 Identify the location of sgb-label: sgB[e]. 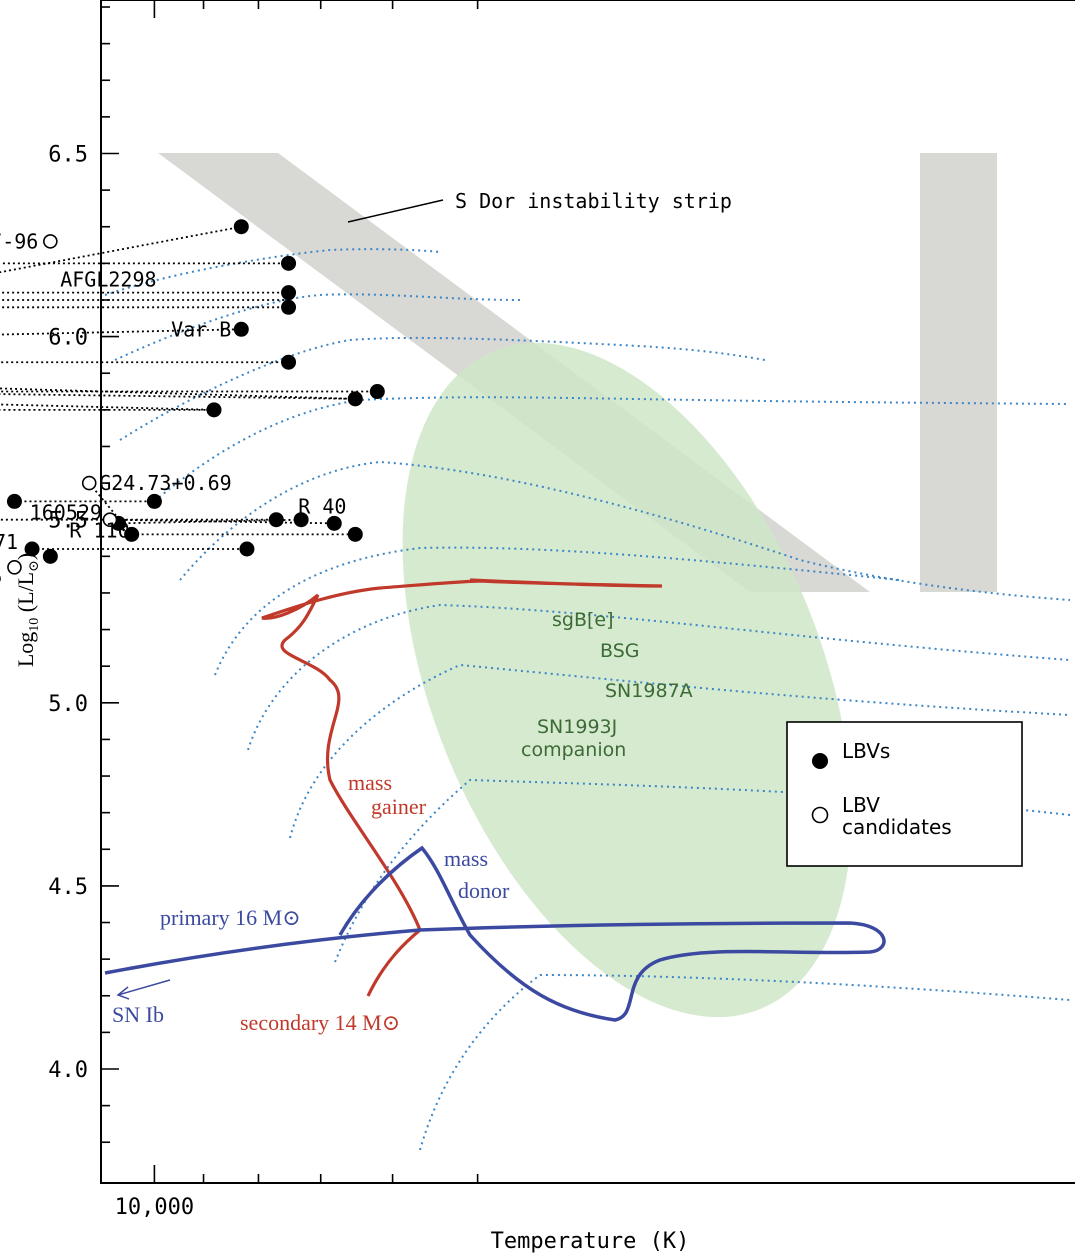
(583, 620).